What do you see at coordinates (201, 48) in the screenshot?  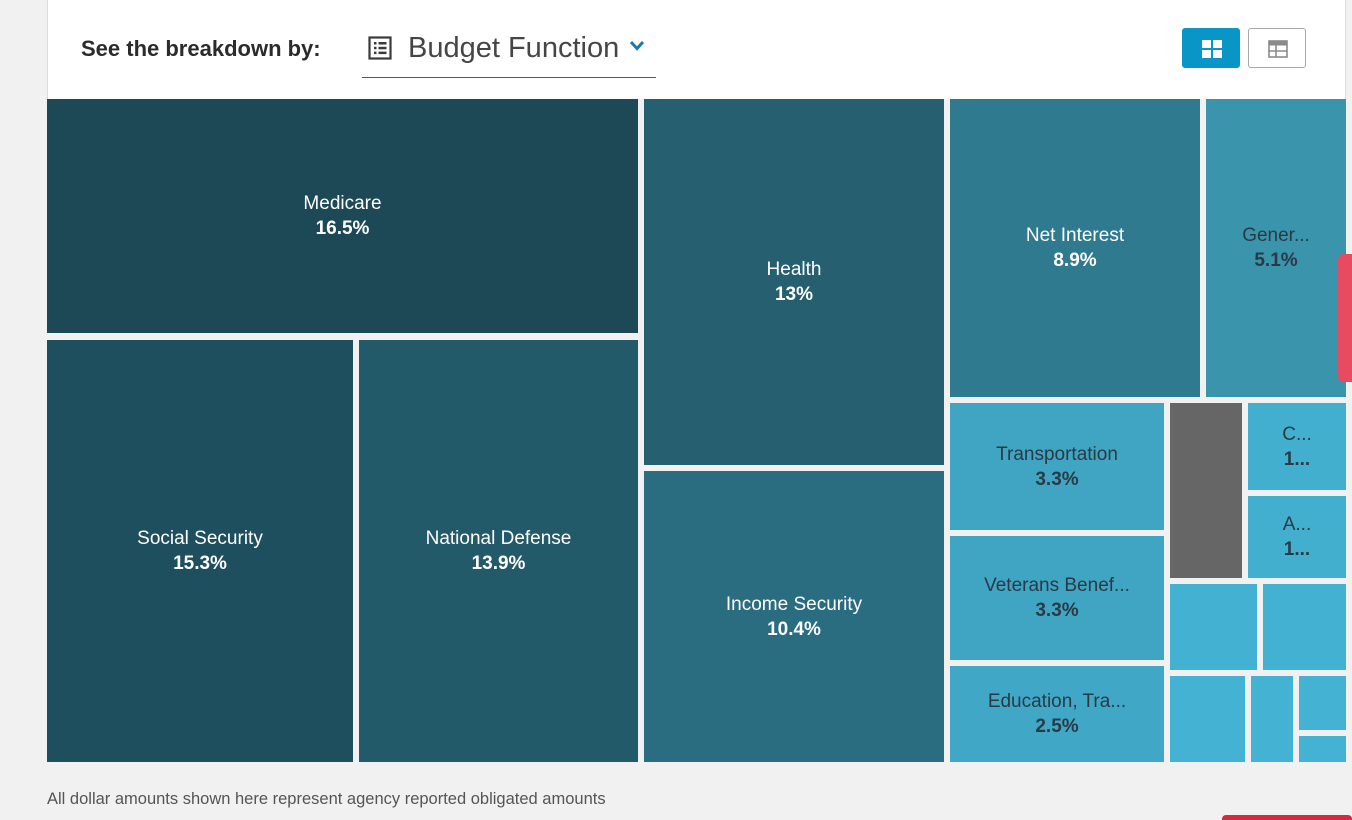 I see `breakdown-label: See the breakdown by:` at bounding box center [201, 48].